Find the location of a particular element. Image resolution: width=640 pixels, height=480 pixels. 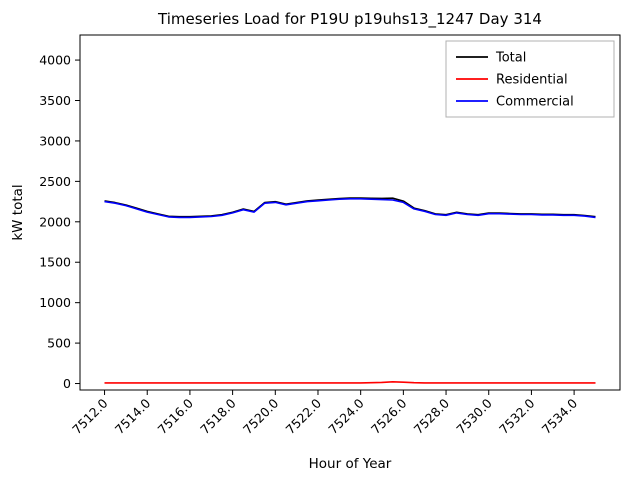

x-tick-label: 7516.0 is located at coordinates (175, 416).